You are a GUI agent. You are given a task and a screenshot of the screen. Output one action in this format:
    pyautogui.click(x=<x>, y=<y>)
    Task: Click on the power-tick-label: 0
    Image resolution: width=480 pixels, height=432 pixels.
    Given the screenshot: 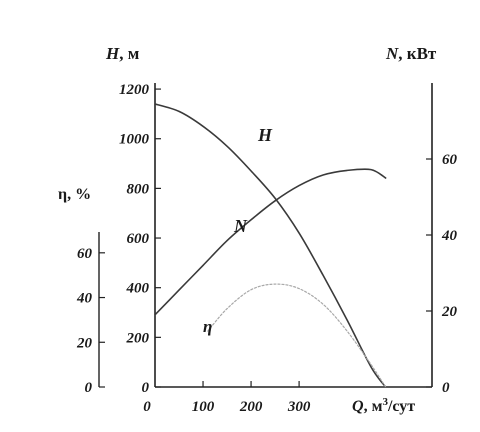 What is the action you would take?
    pyautogui.click(x=446, y=388)
    